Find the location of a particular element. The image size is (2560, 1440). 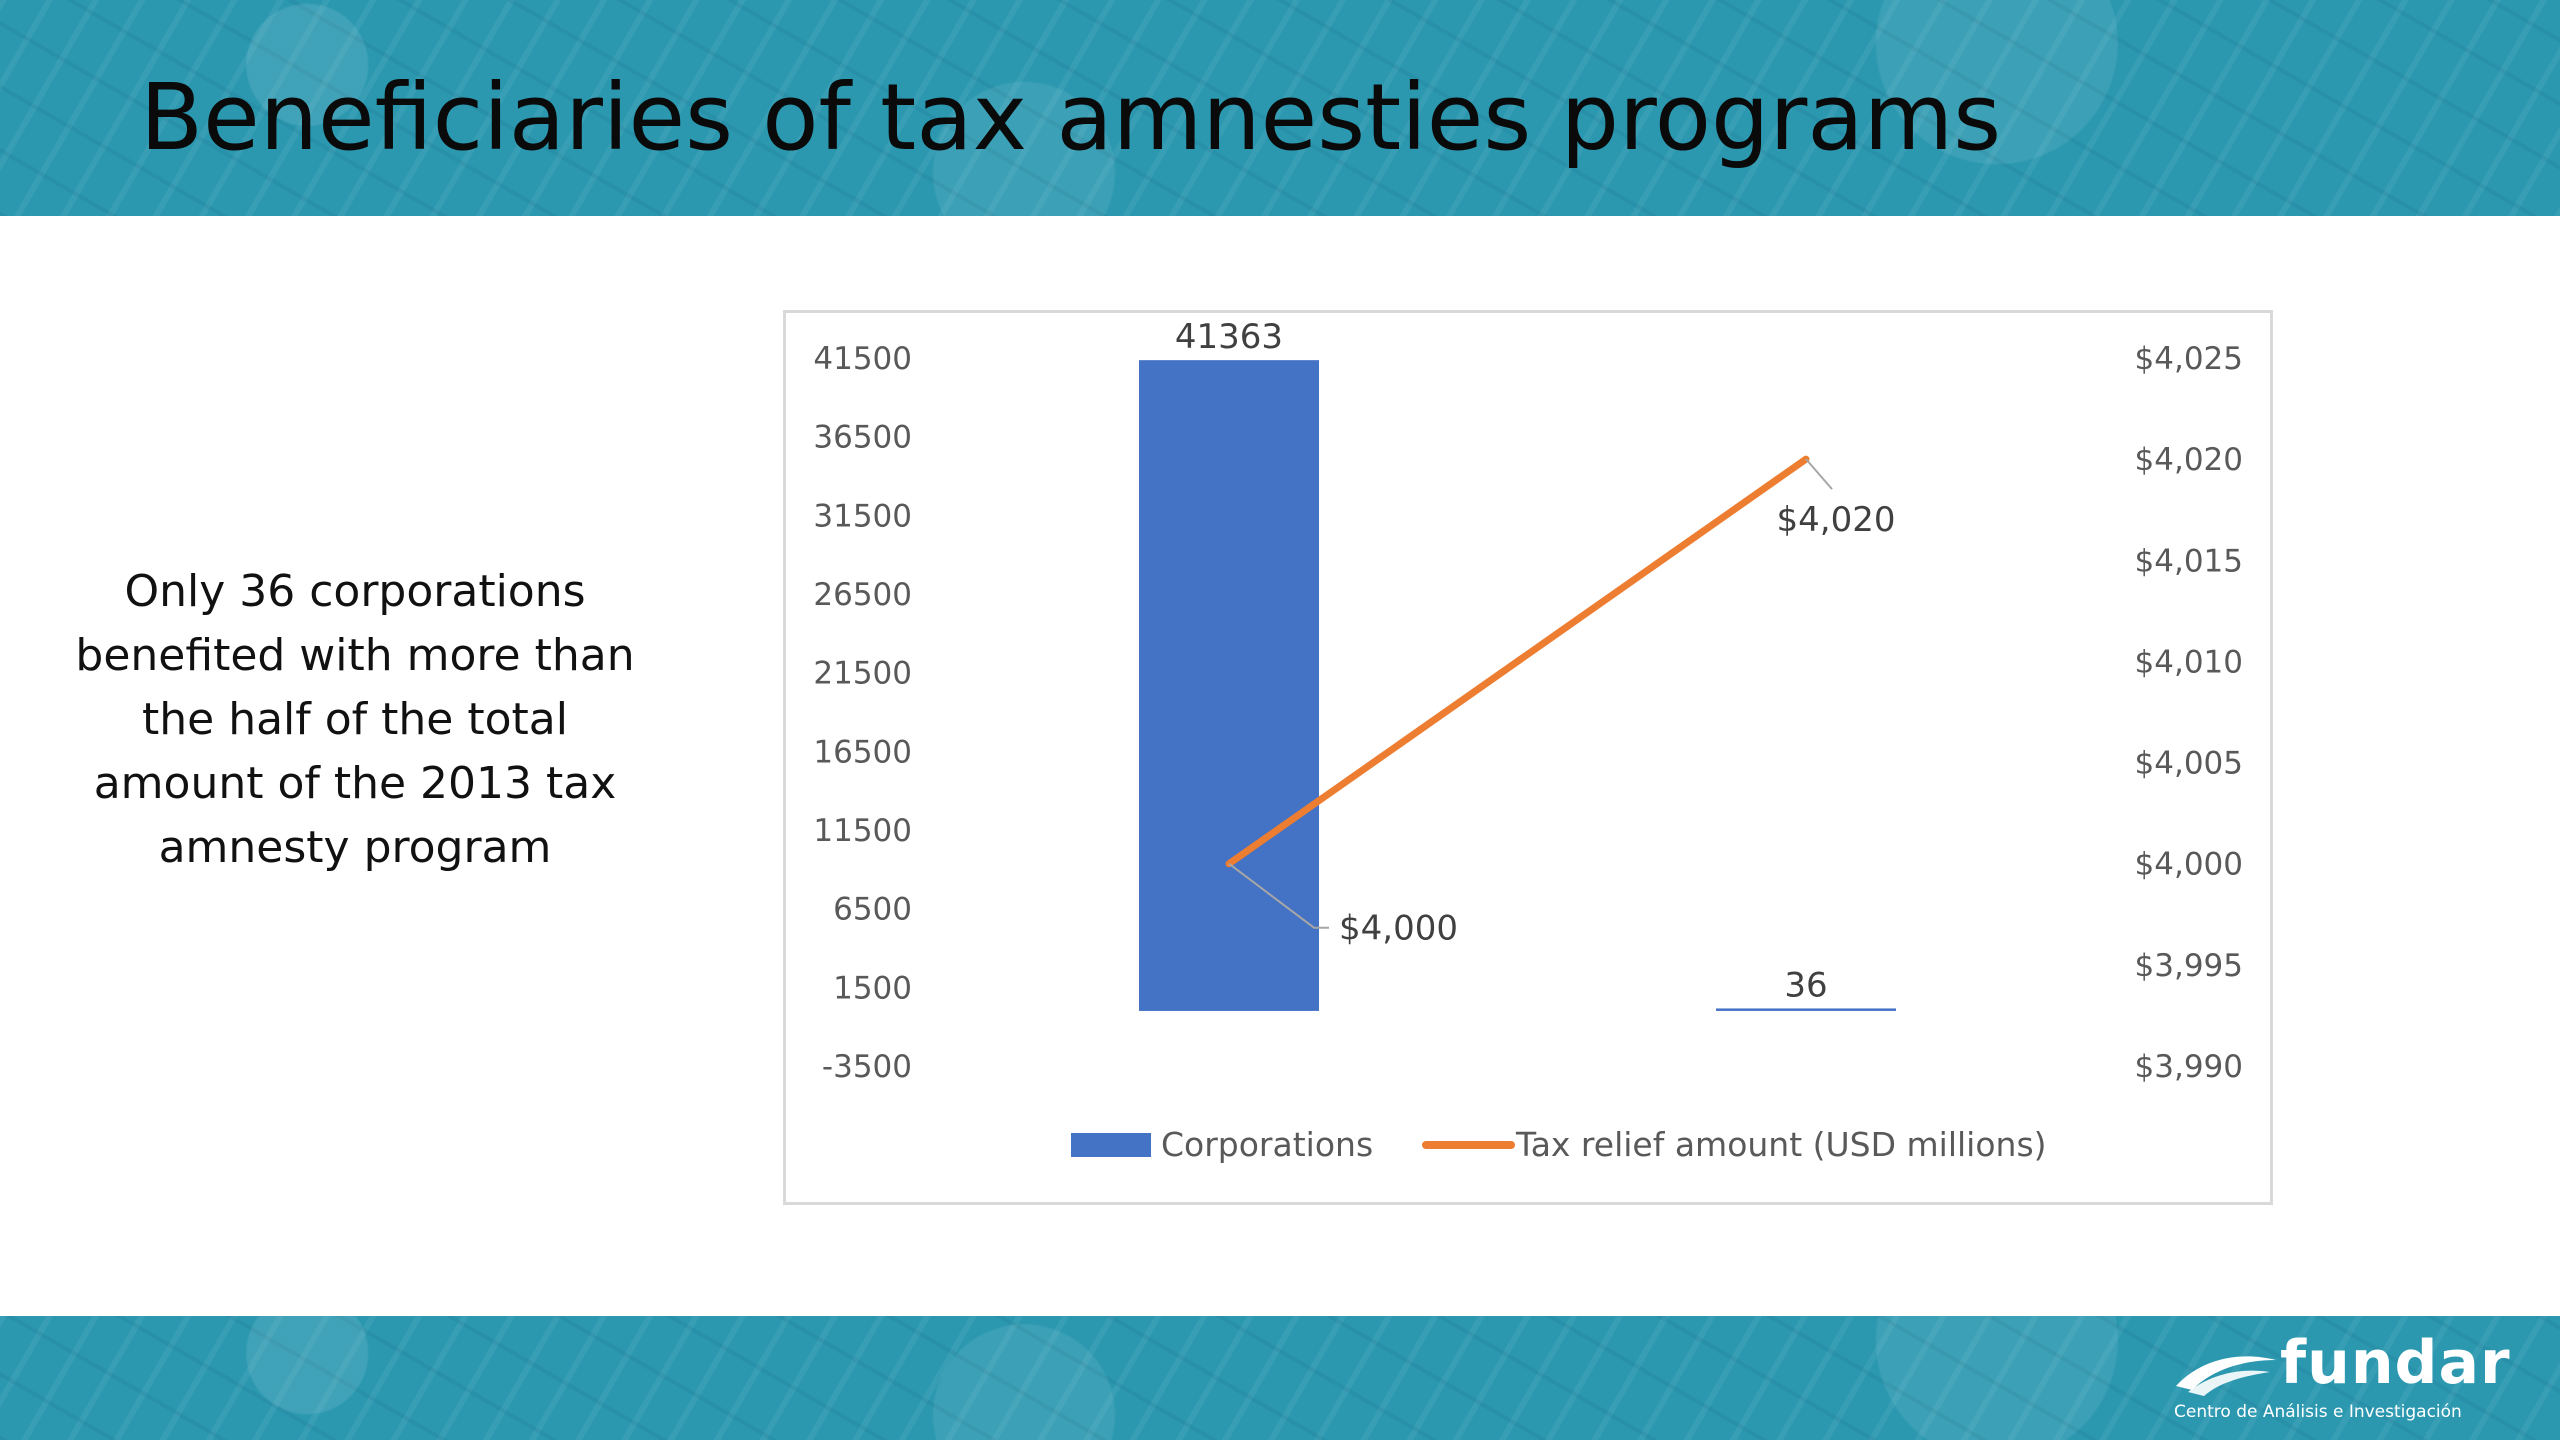

left-axis-tick-1: 36500 is located at coordinates (862, 438).